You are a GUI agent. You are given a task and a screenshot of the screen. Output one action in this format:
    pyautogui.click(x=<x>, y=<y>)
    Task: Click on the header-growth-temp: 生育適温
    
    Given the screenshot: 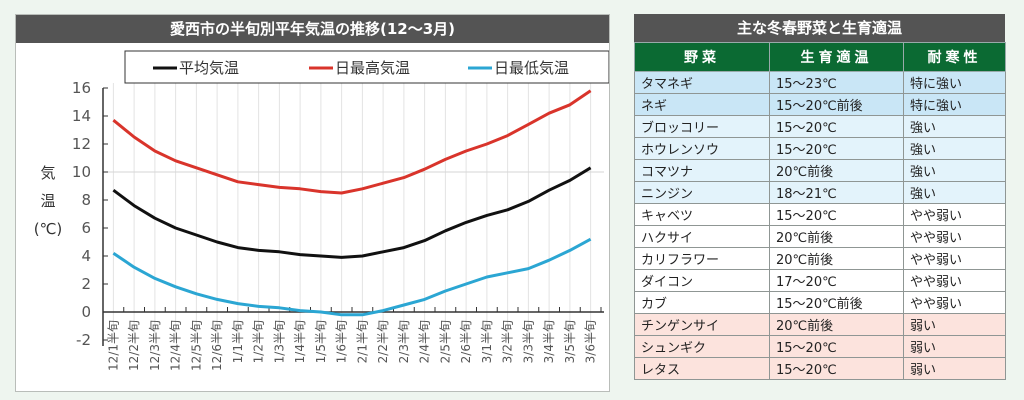 What is the action you would take?
    pyautogui.click(x=836, y=57)
    